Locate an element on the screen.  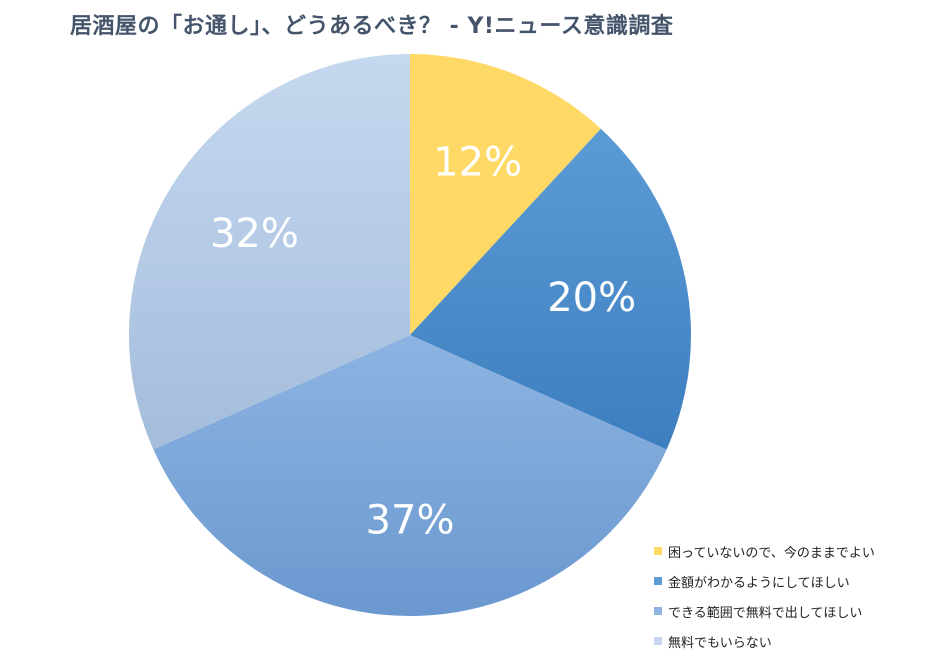
slice-data-label: 20% is located at coordinates (591, 298).